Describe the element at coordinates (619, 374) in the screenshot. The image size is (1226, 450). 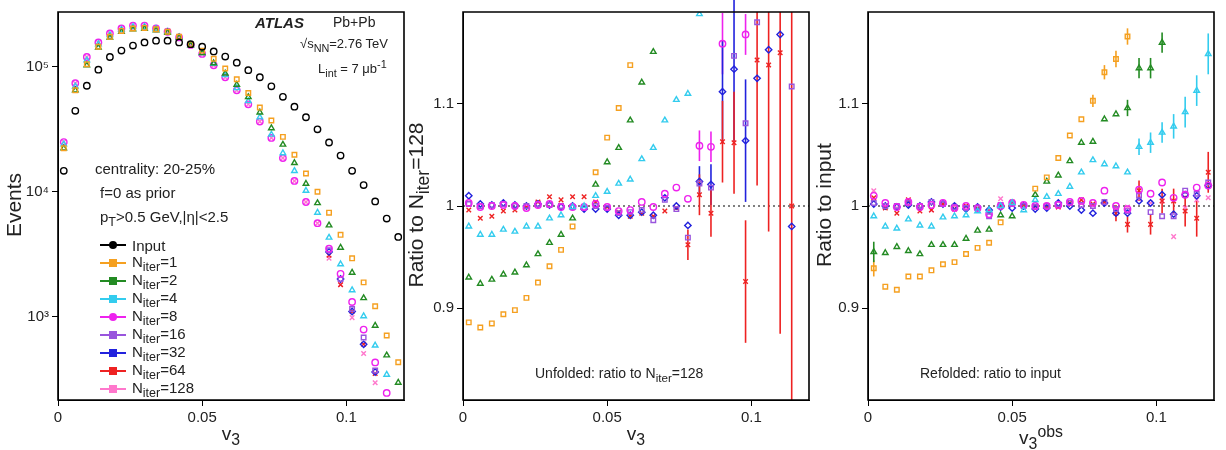
I see `annotation: Unfolded: ratio to N$_{iter}$=128` at that location.